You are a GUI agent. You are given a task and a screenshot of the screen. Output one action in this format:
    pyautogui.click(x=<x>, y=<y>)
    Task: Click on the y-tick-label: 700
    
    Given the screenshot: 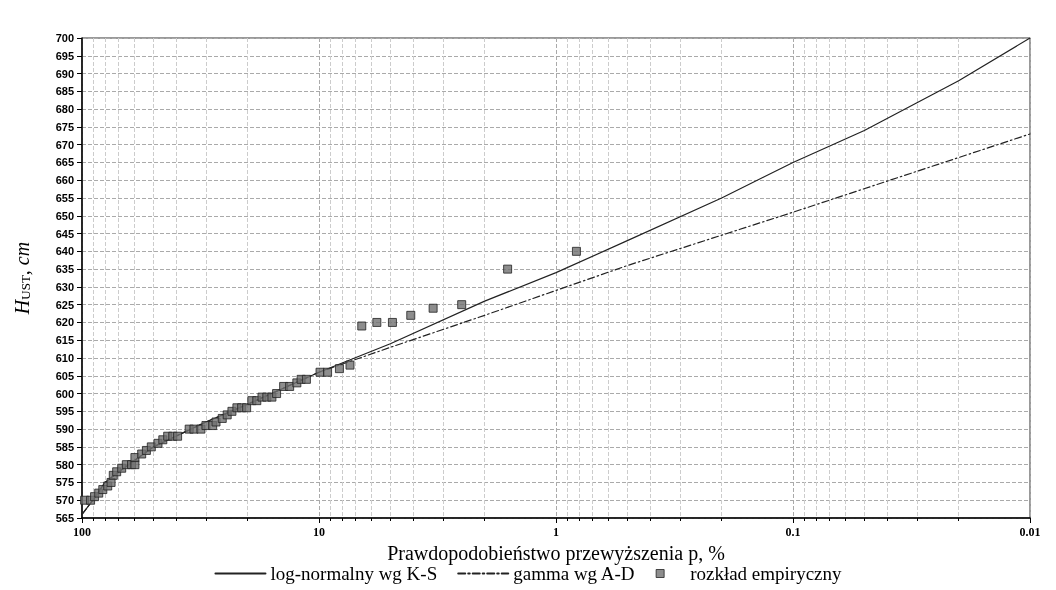 What is the action you would take?
    pyautogui.click(x=64, y=38)
    